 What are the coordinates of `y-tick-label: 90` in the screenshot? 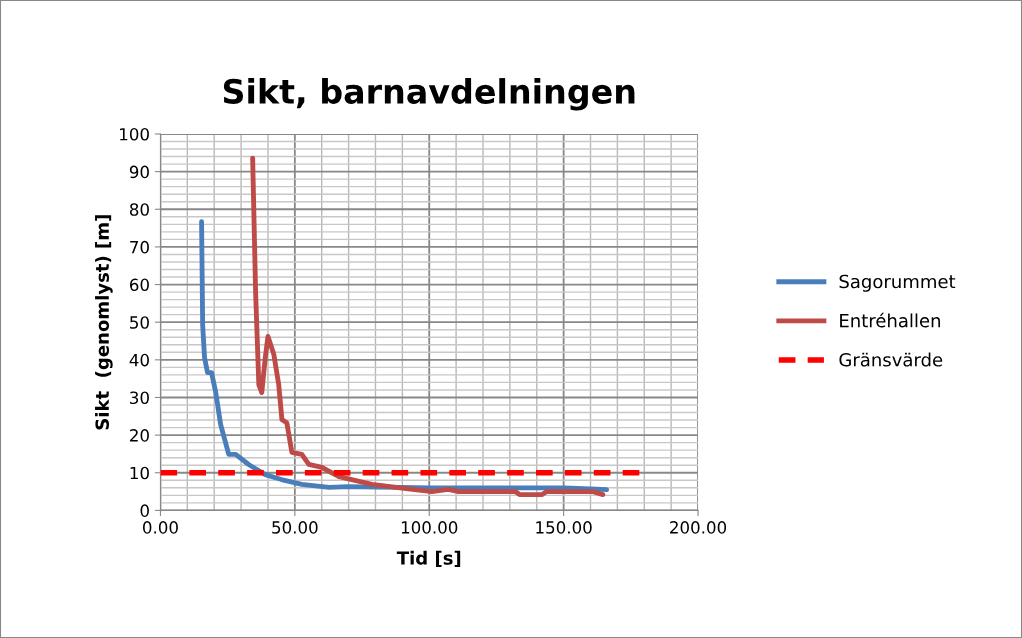 It's located at (139, 172).